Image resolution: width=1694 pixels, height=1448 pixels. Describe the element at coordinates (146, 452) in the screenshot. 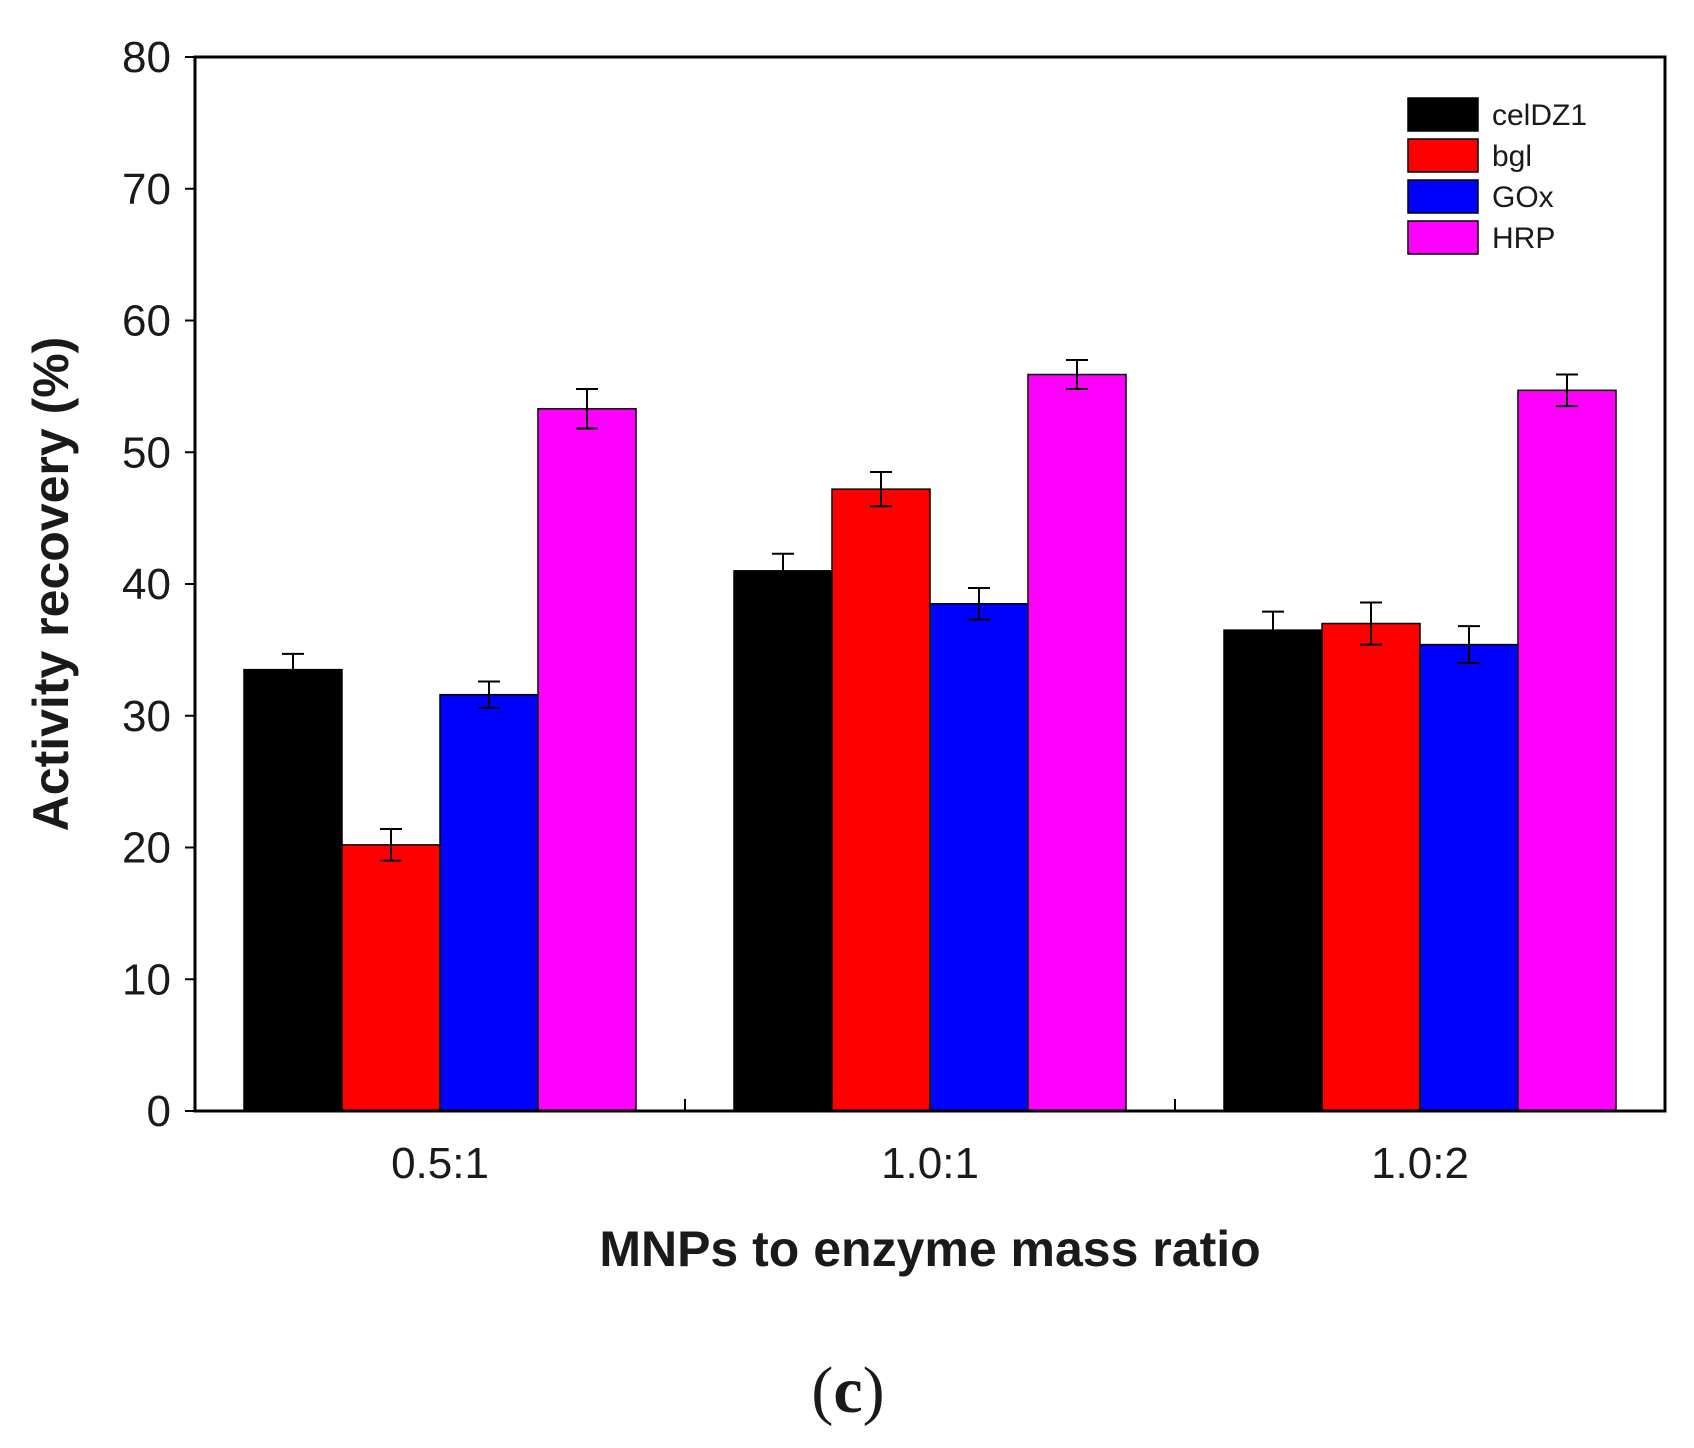

I see `y-tick-label: 50` at that location.